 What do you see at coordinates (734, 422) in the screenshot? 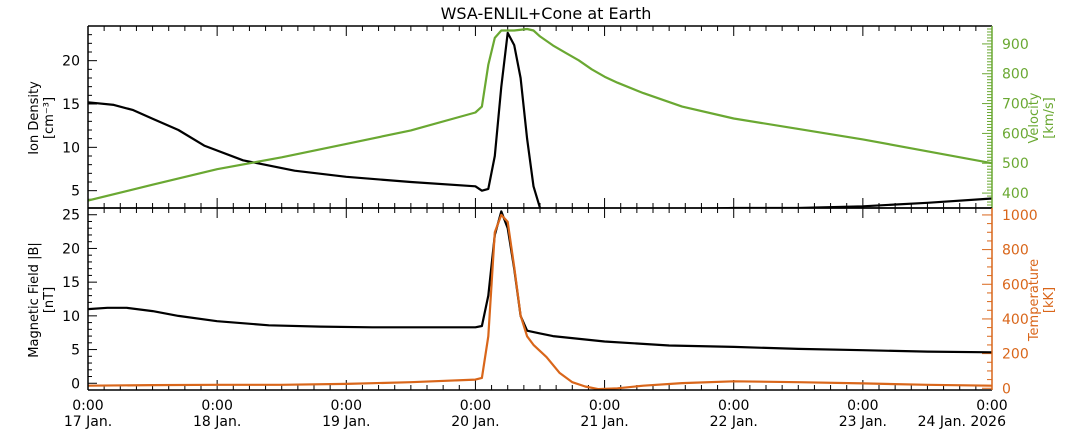
I see `x-axis-date-label: 22 Jan.` at bounding box center [734, 422].